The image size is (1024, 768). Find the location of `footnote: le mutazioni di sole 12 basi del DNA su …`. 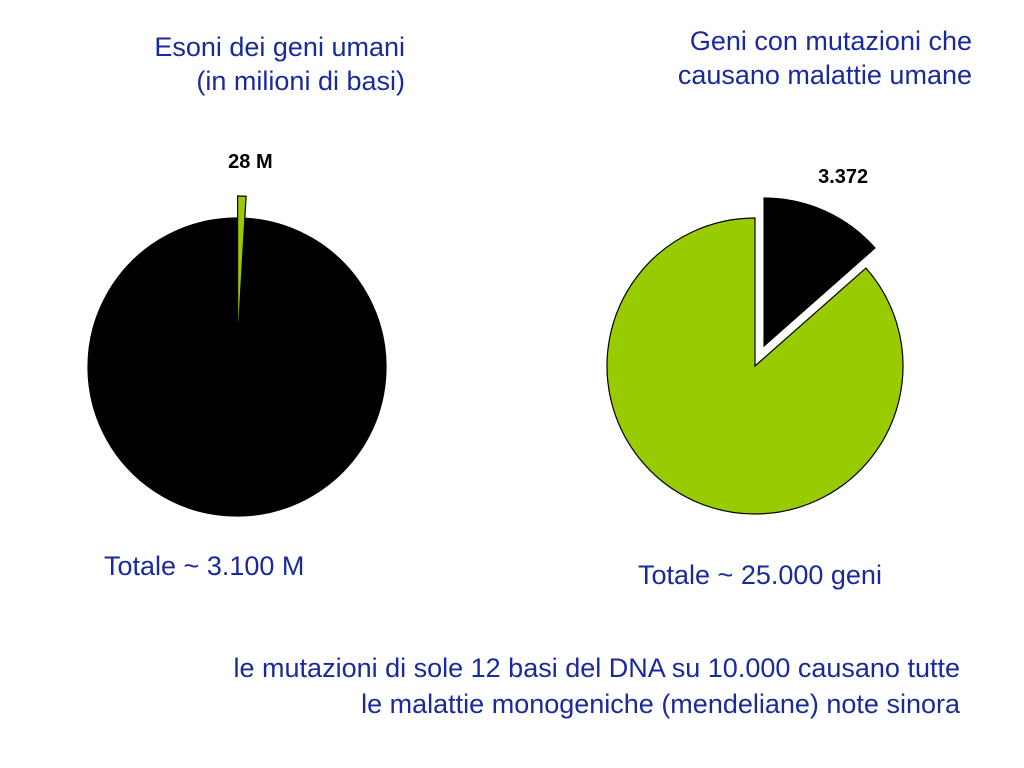

footnote: le mutazioni di sole 12 basi del DNA su … is located at coordinates (490, 686).